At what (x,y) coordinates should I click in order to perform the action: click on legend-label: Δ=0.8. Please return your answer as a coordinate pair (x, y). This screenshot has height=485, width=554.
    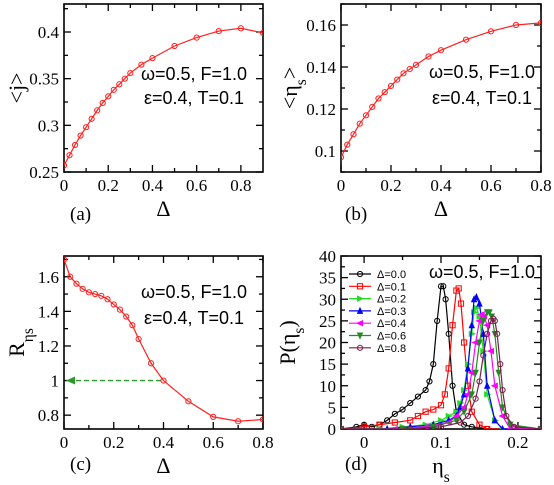
    Looking at the image, I should click on (391, 349).